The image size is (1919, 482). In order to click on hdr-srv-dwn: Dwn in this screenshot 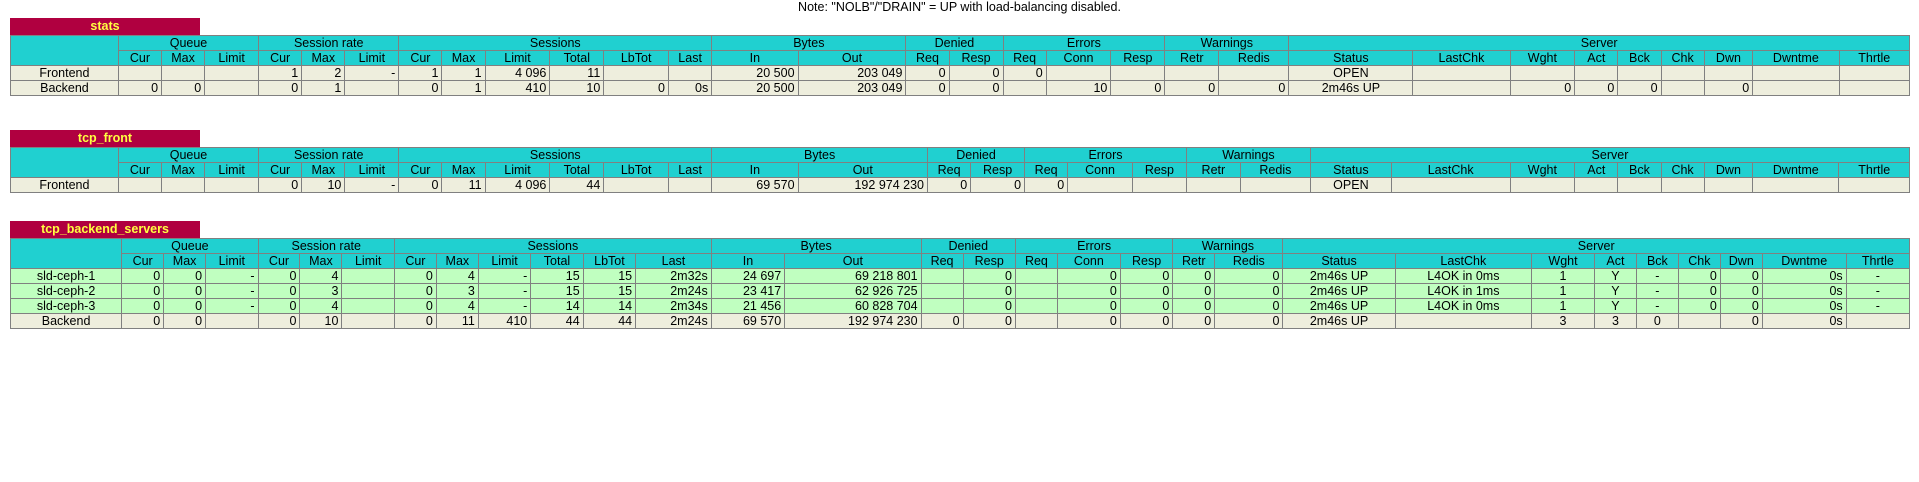, I will do `click(1728, 170)`.